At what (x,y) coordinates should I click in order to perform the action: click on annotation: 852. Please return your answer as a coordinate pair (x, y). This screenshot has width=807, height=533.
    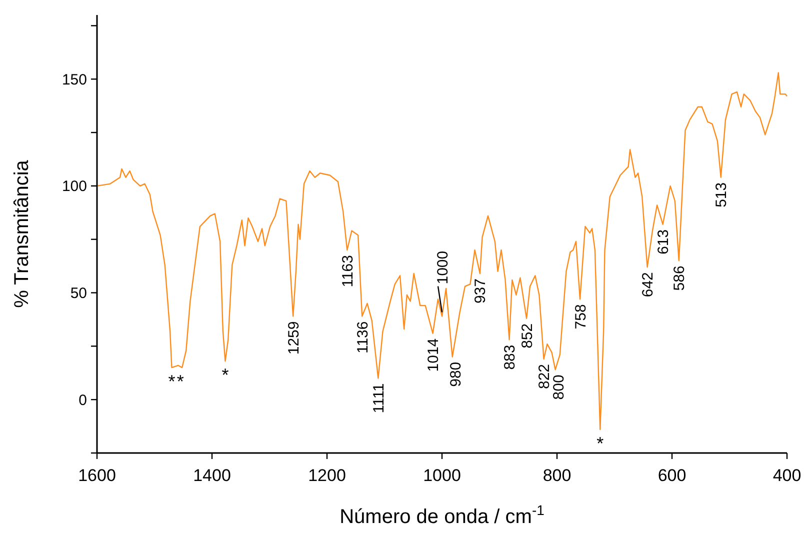
    Looking at the image, I should click on (527, 335).